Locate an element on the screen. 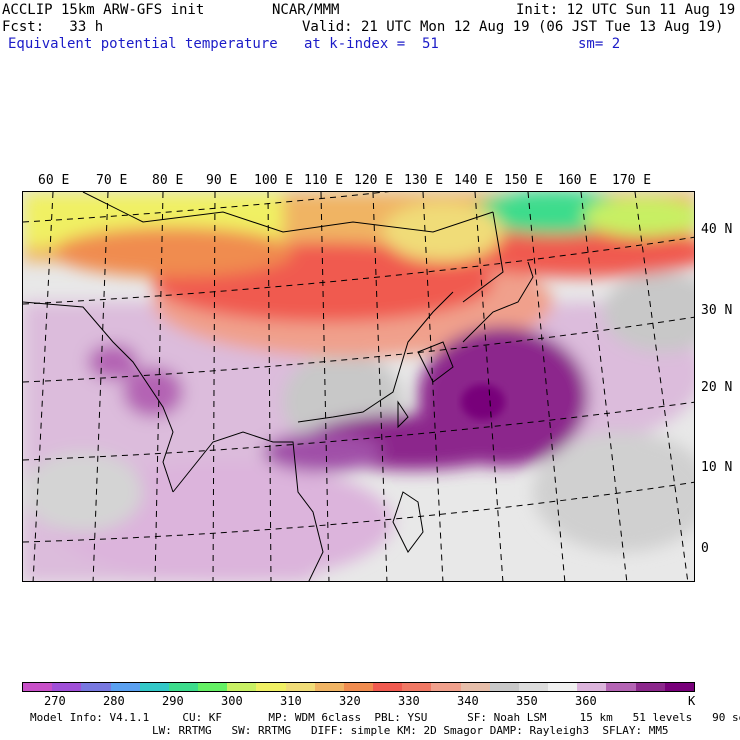 This screenshot has width=740, height=740. lon-label: 120 E is located at coordinates (374, 180).